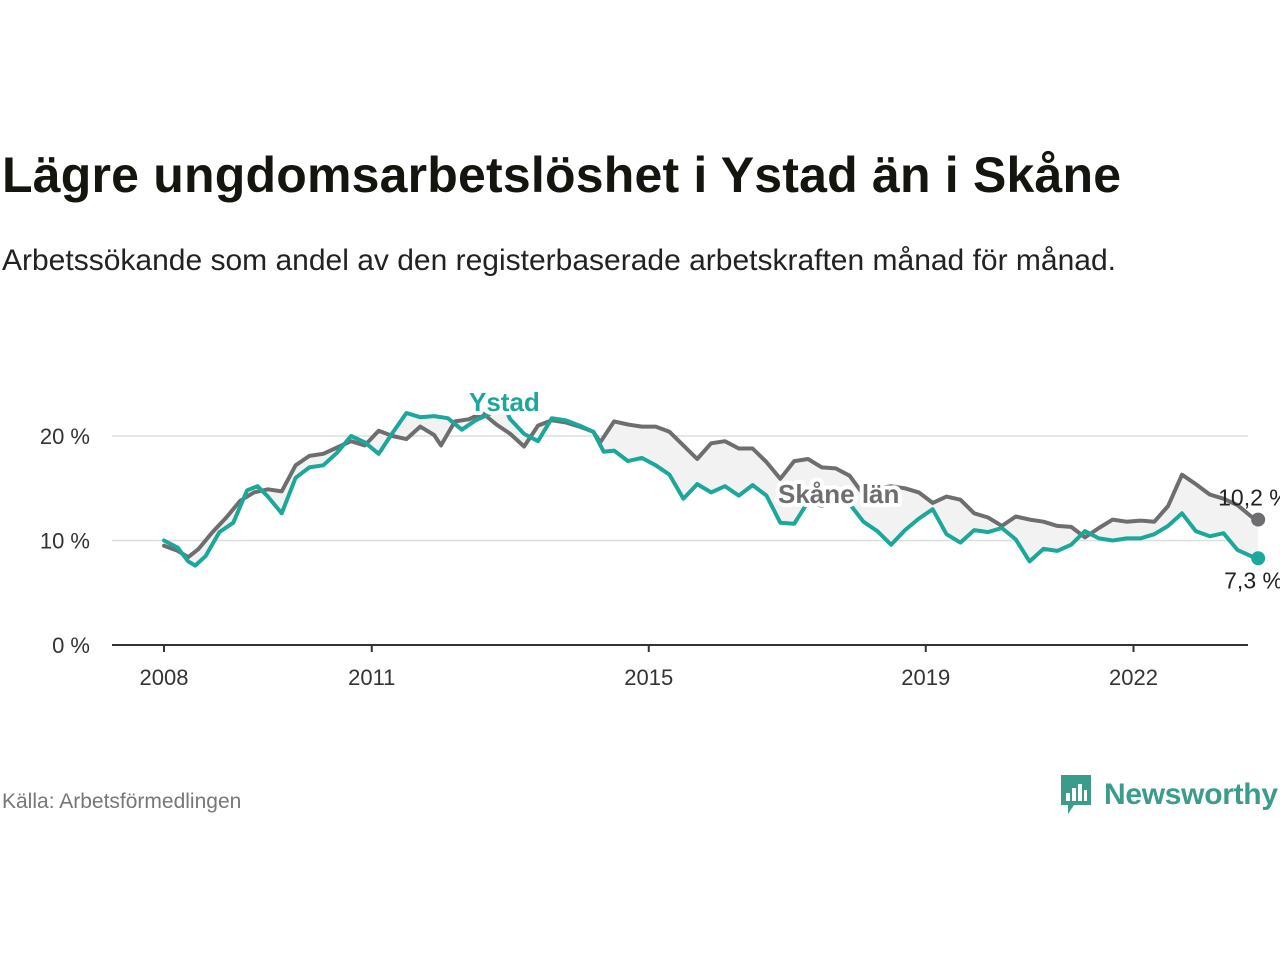 This screenshot has width=1280, height=960. I want to click on series-end-label: 7,3 %, so click(1252, 580).